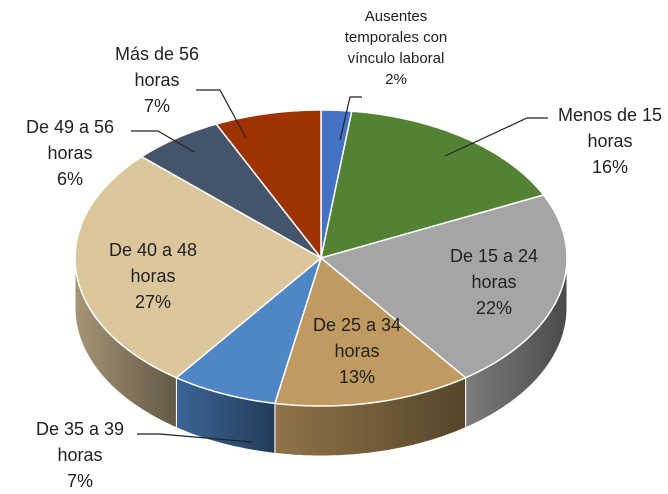 The height and width of the screenshot is (494, 668). Describe the element at coordinates (610, 128) in the screenshot. I see `label-name: Menos de 15 horas` at that location.